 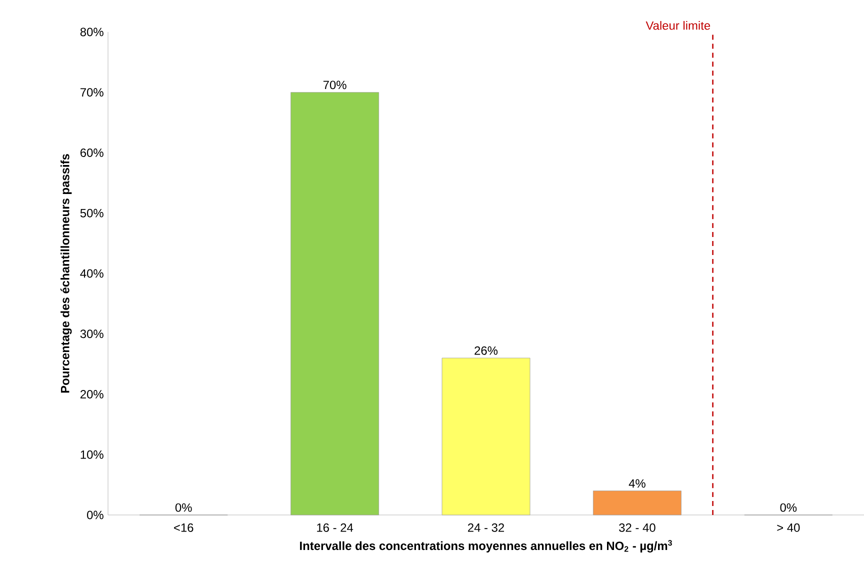 What do you see at coordinates (95, 515) in the screenshot?
I see `y-tick-label: 0%` at bounding box center [95, 515].